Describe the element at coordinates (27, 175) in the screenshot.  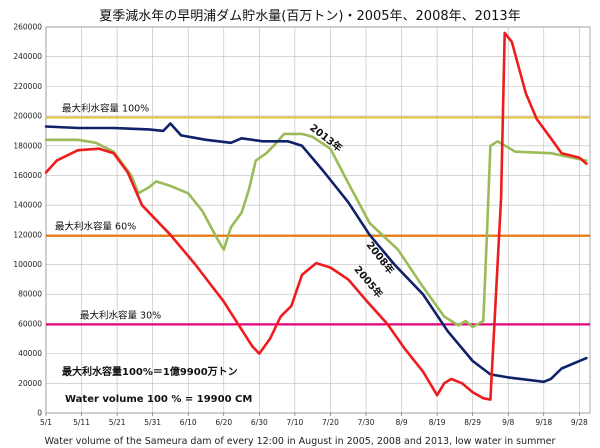
I see `y-tick-label: 160000` at that location.